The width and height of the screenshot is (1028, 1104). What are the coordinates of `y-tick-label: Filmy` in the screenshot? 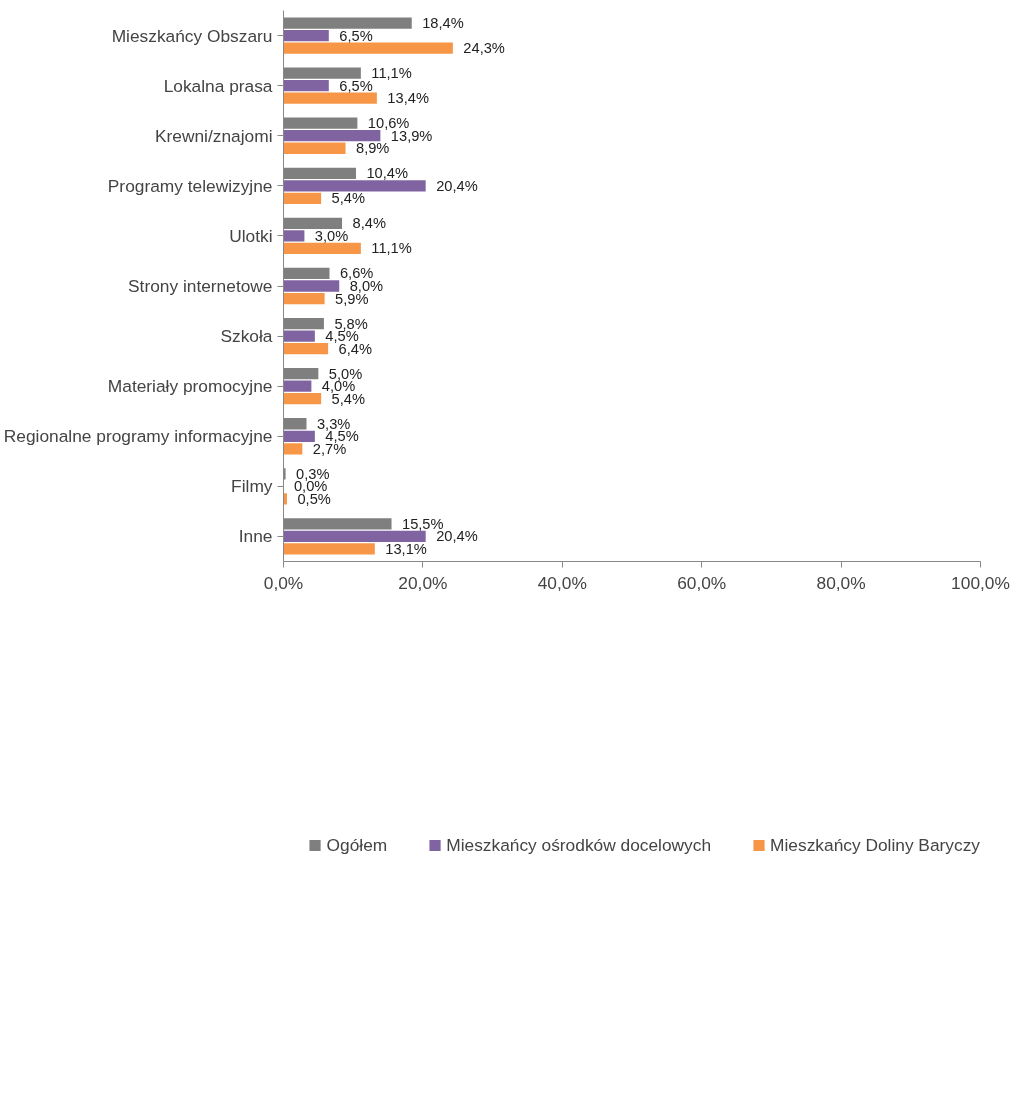 It's located at (252, 486).